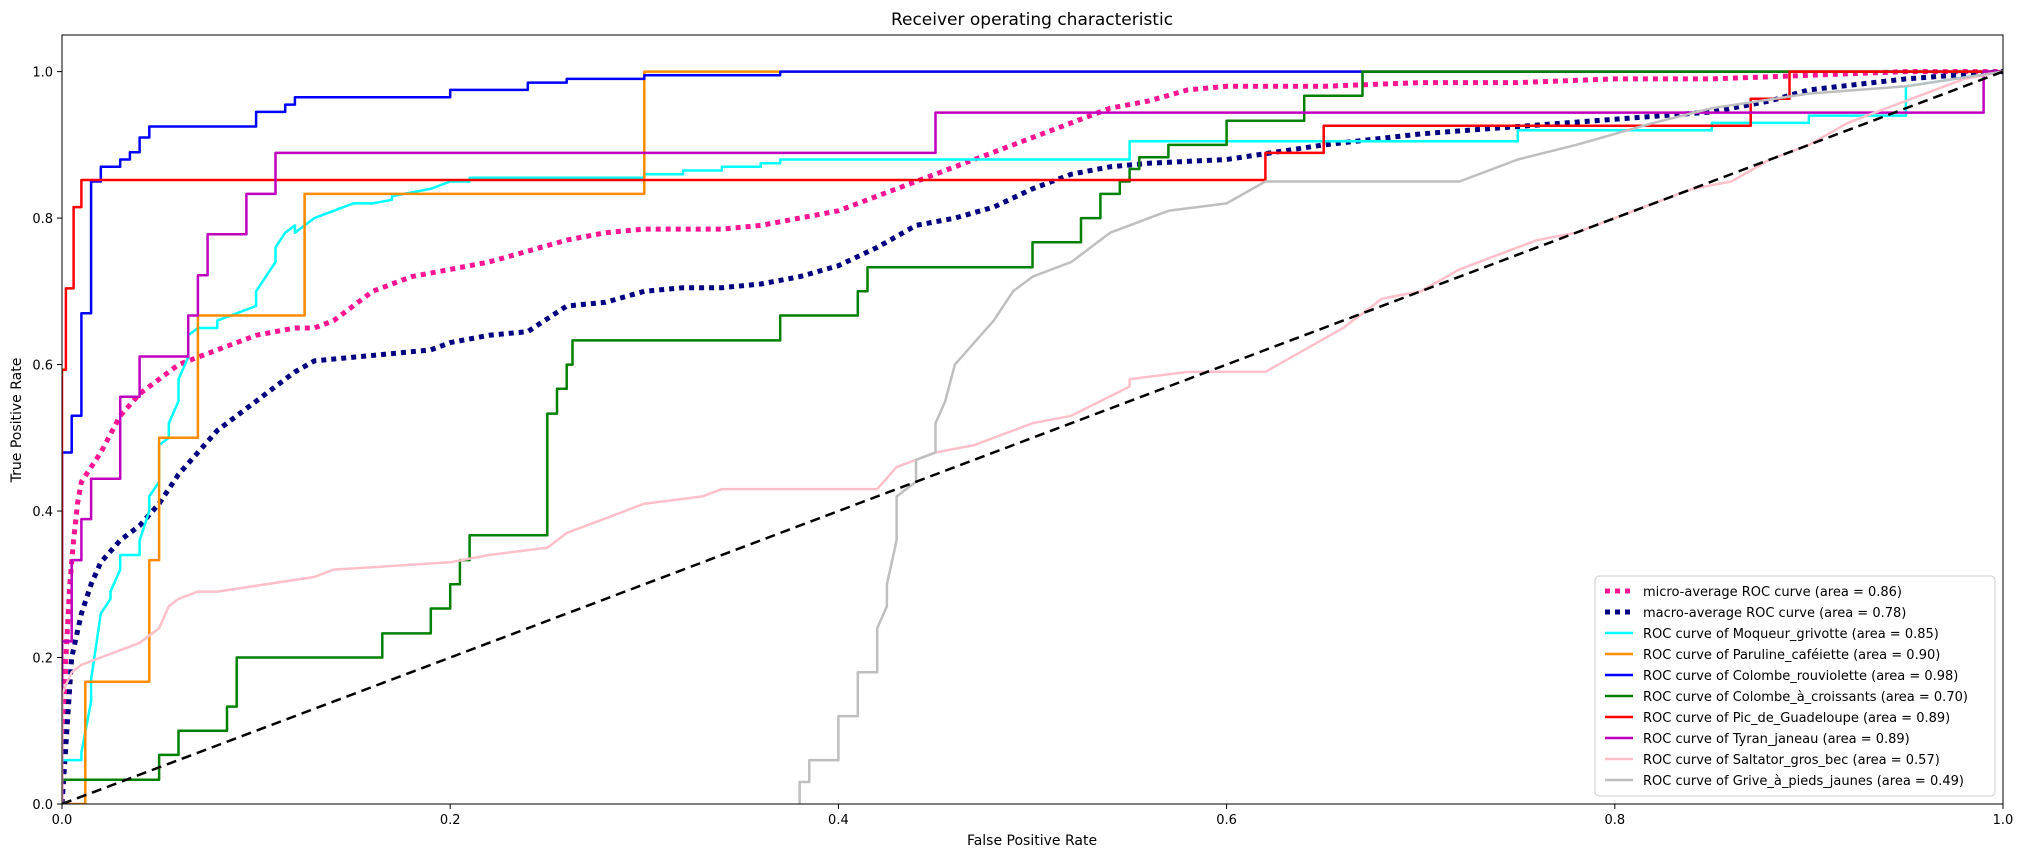  What do you see at coordinates (42, 512) in the screenshot?
I see `y-tick-label: 0.4` at bounding box center [42, 512].